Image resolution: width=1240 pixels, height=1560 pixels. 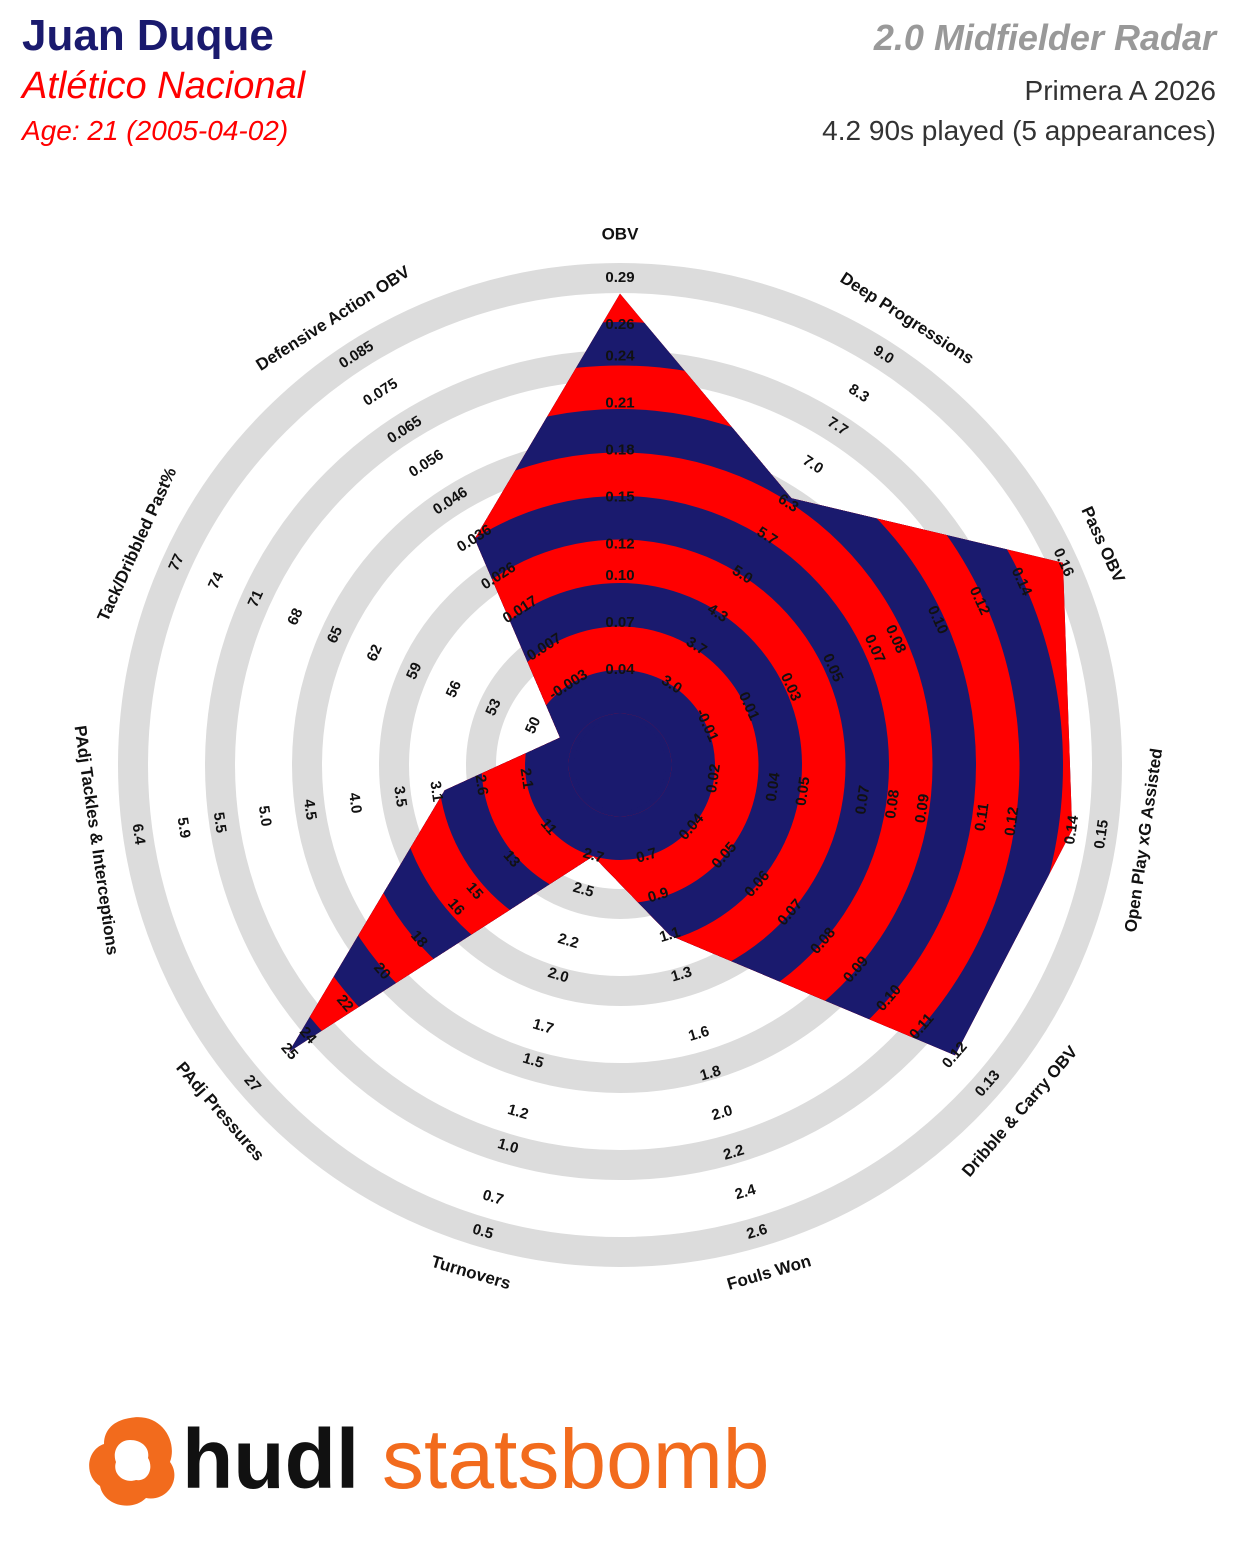 I want to click on tick-label: 71, so click(x=256, y=599).